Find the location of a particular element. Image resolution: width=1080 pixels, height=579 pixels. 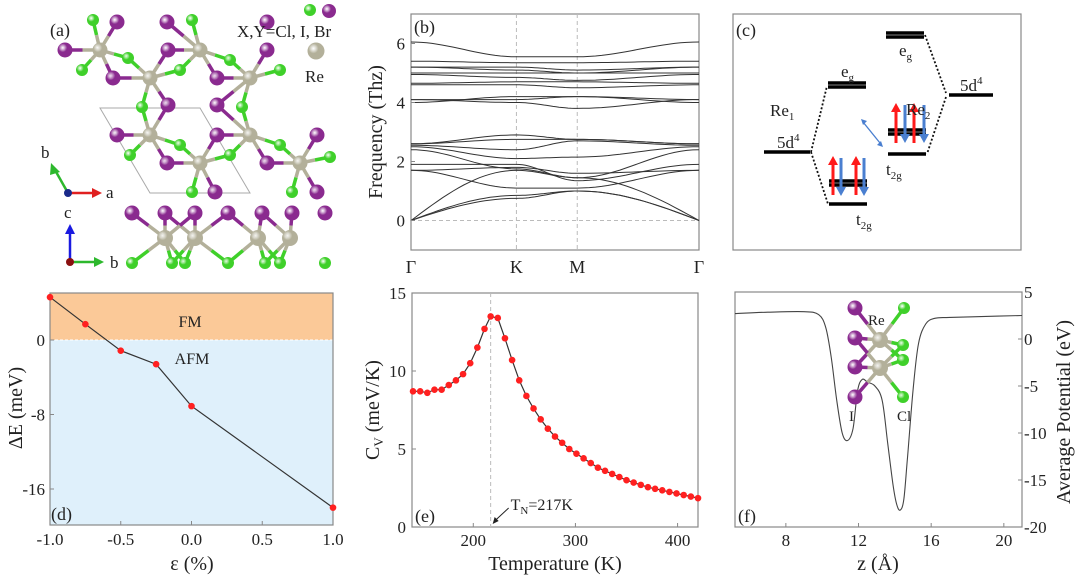

eg-re2-label: eg is located at coordinates (906, 52).